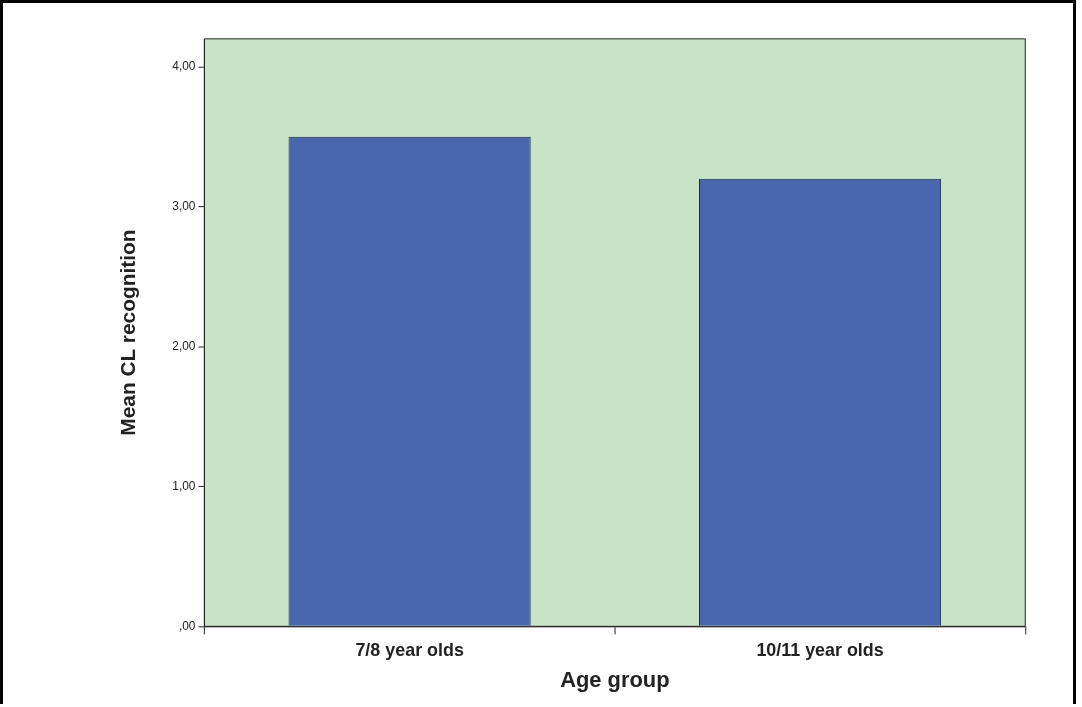 This screenshot has width=1082, height=707. What do you see at coordinates (820, 649) in the screenshot?
I see `x-tick-label: 10/11 year olds` at bounding box center [820, 649].